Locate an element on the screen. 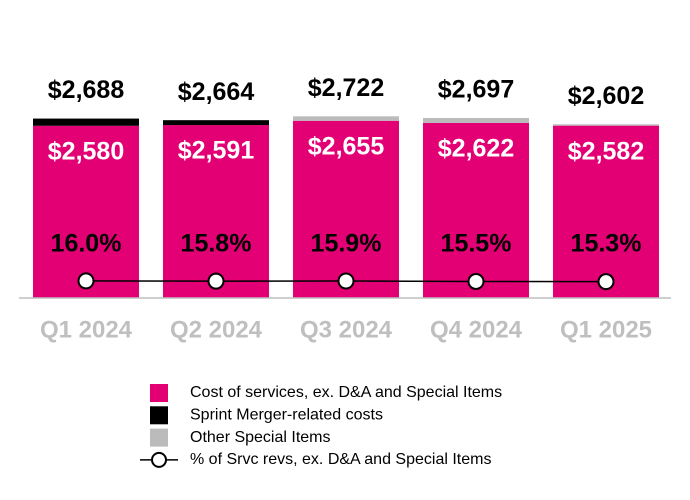 This screenshot has width=690, height=500. total-label: $2,697 is located at coordinates (476, 90).